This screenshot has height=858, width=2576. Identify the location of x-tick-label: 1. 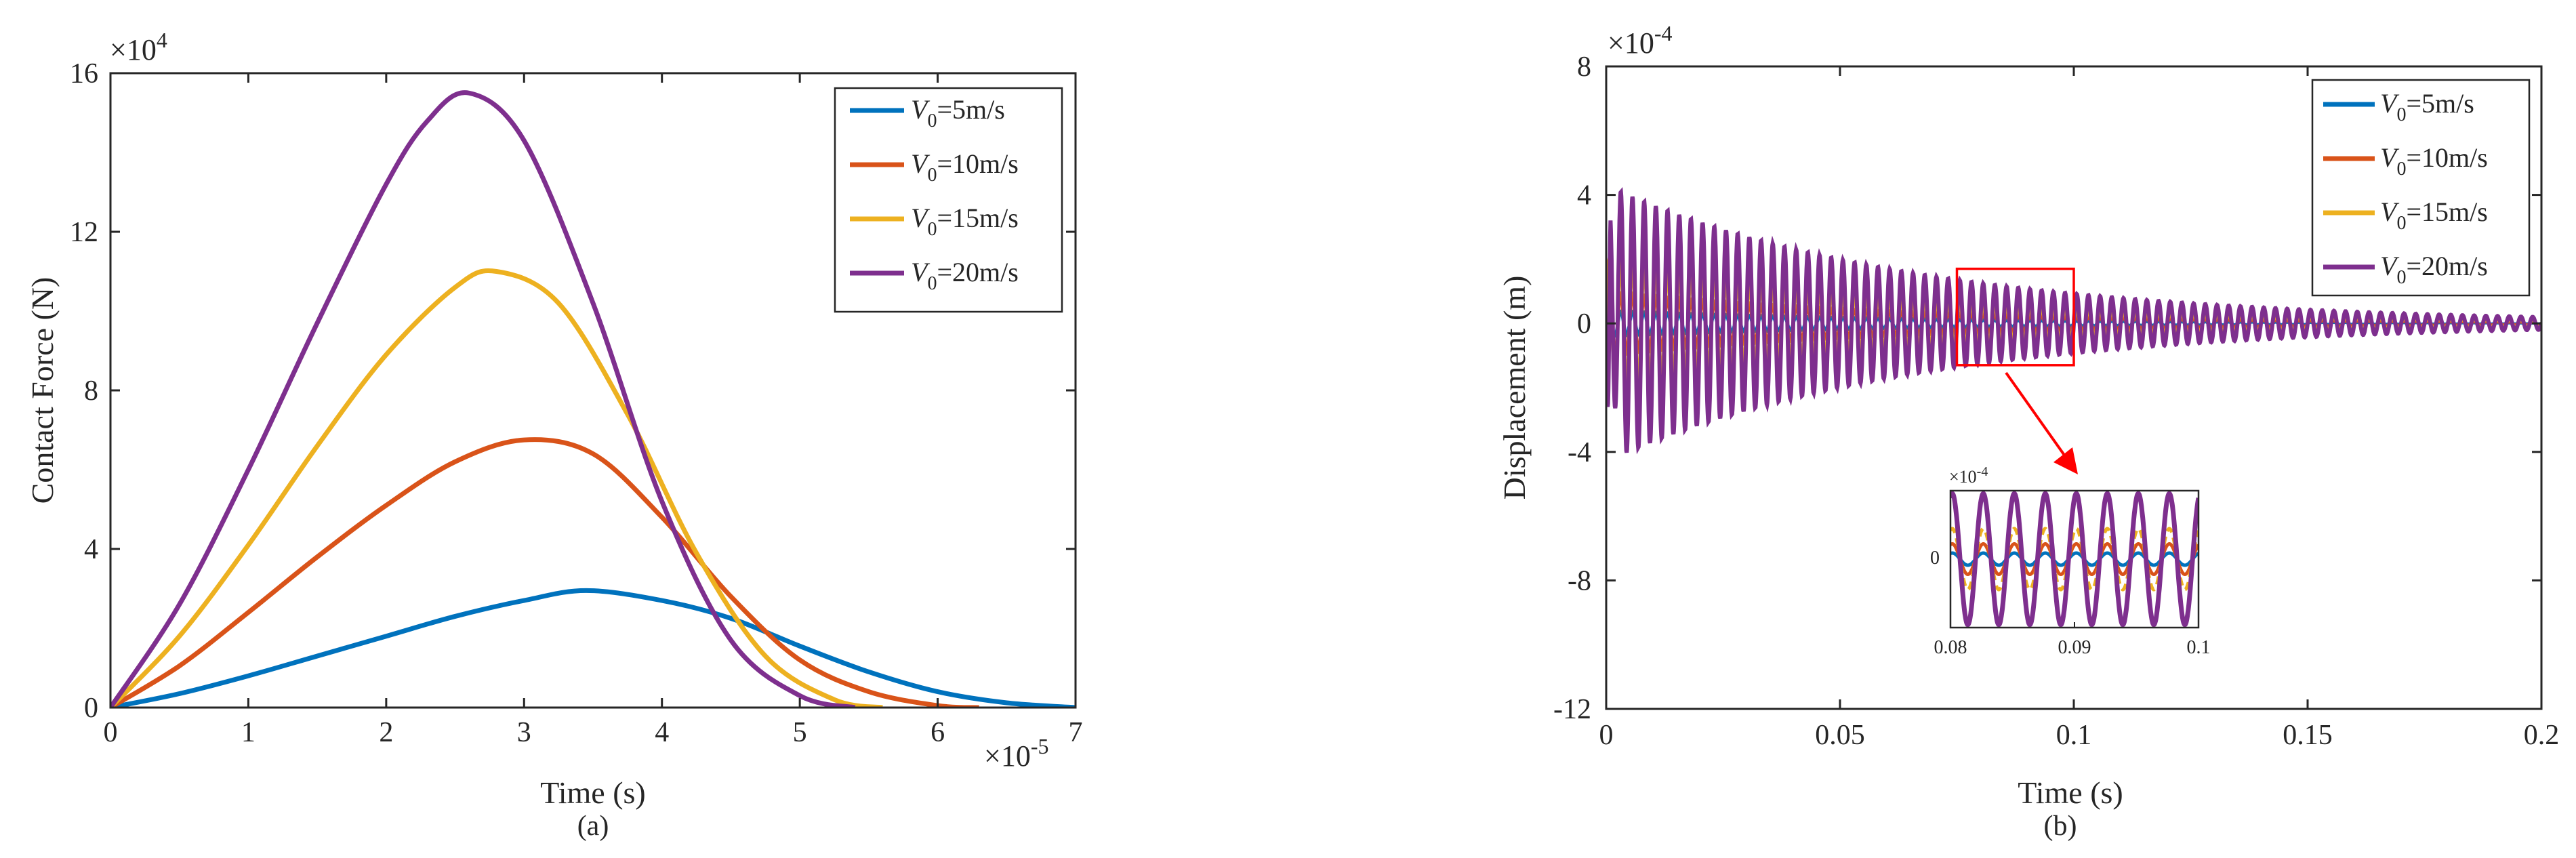
(248, 732).